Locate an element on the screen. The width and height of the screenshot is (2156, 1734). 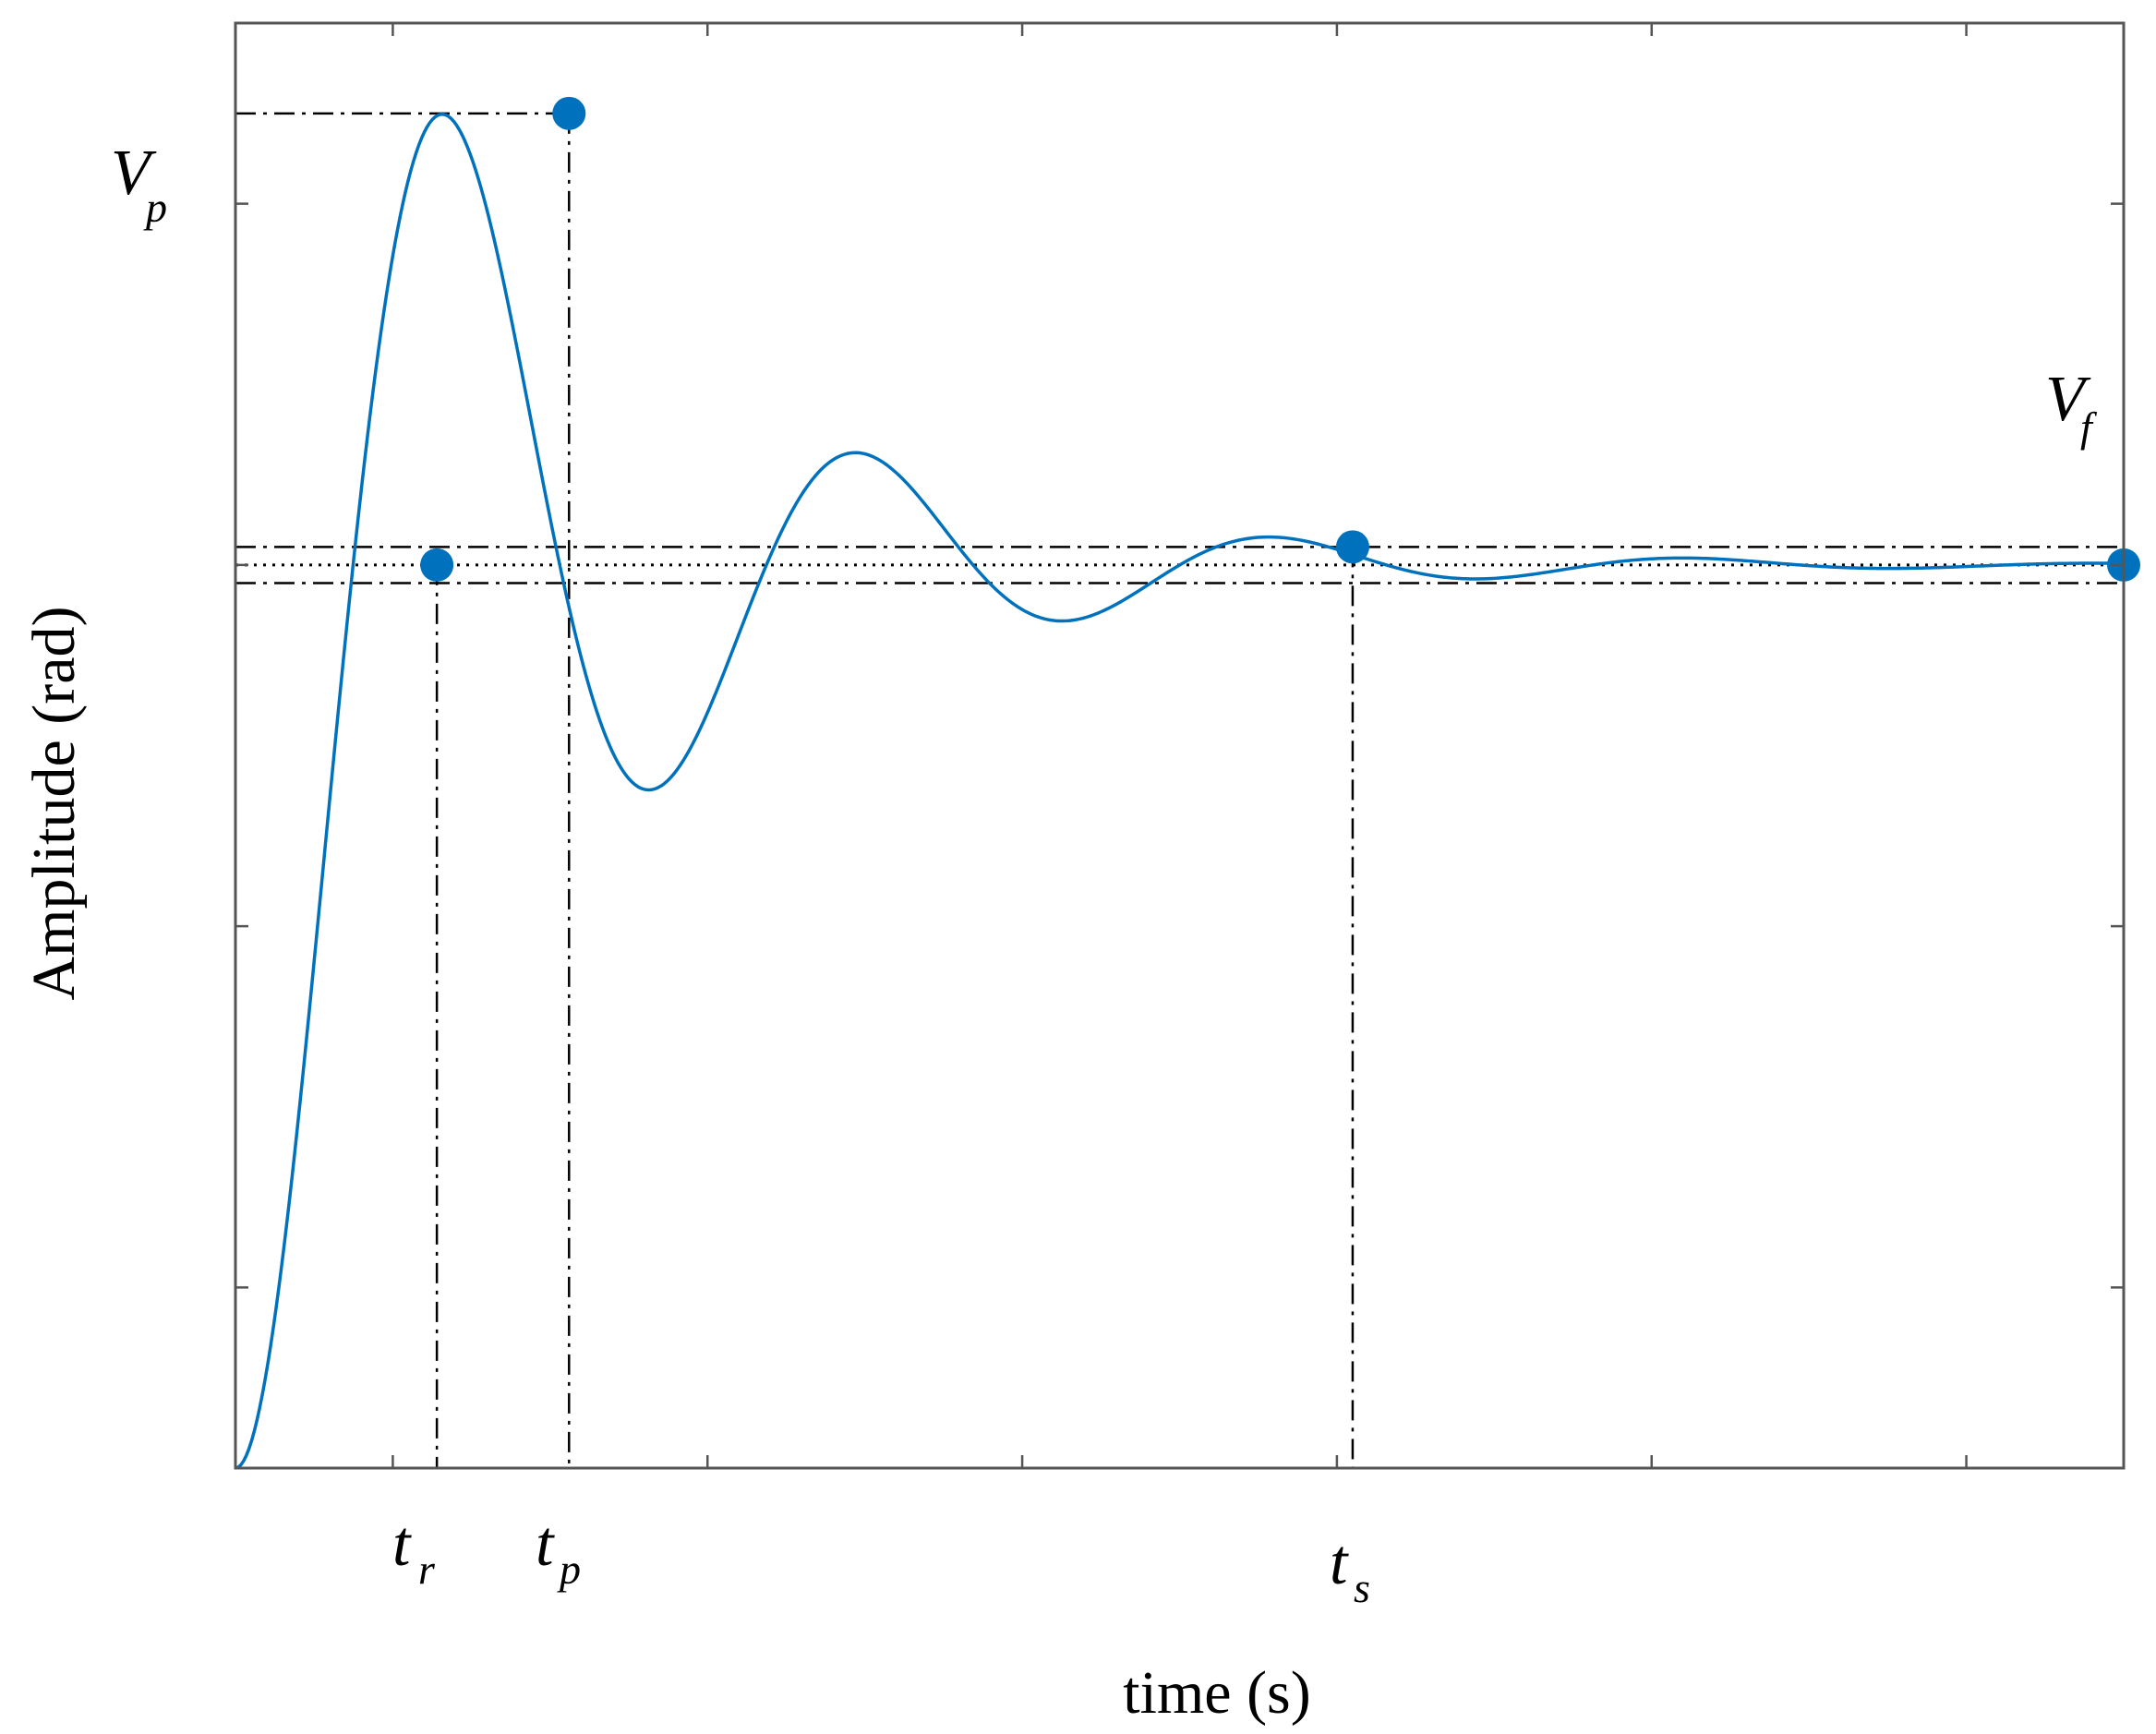
vp-label-main: V is located at coordinates (134, 173).